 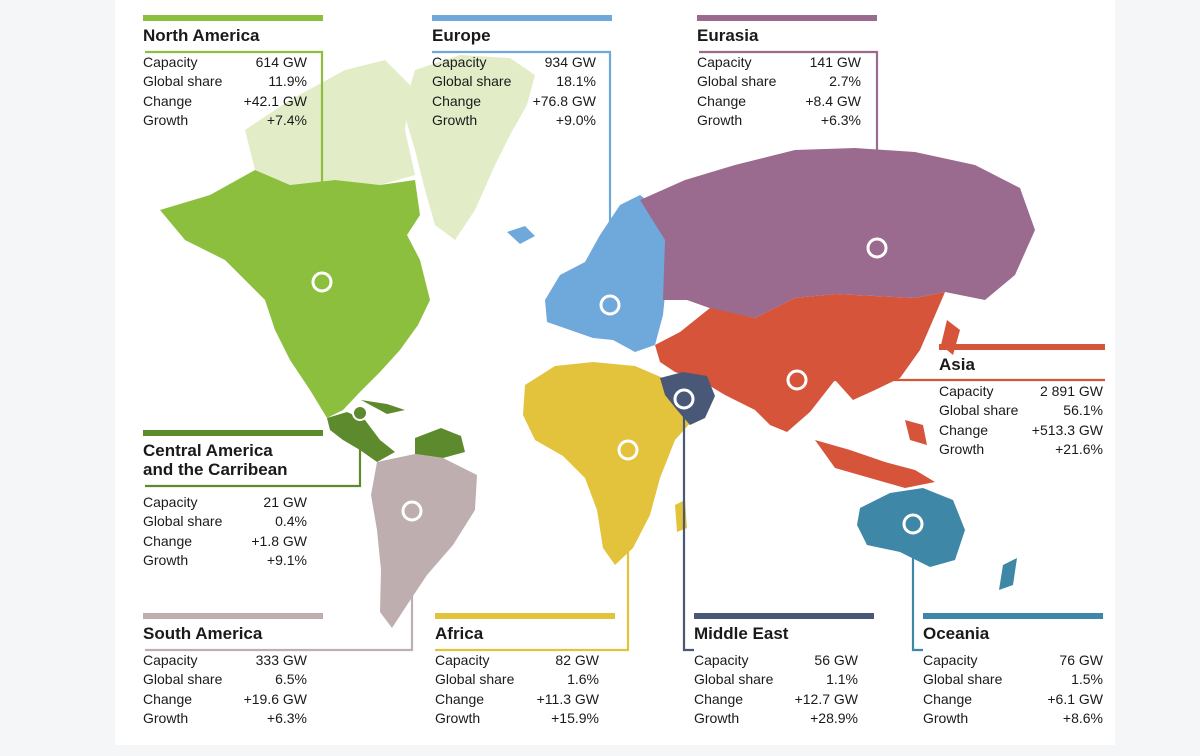 I want to click on stat-row-share: Global share 1.1%, so click(x=776, y=679).